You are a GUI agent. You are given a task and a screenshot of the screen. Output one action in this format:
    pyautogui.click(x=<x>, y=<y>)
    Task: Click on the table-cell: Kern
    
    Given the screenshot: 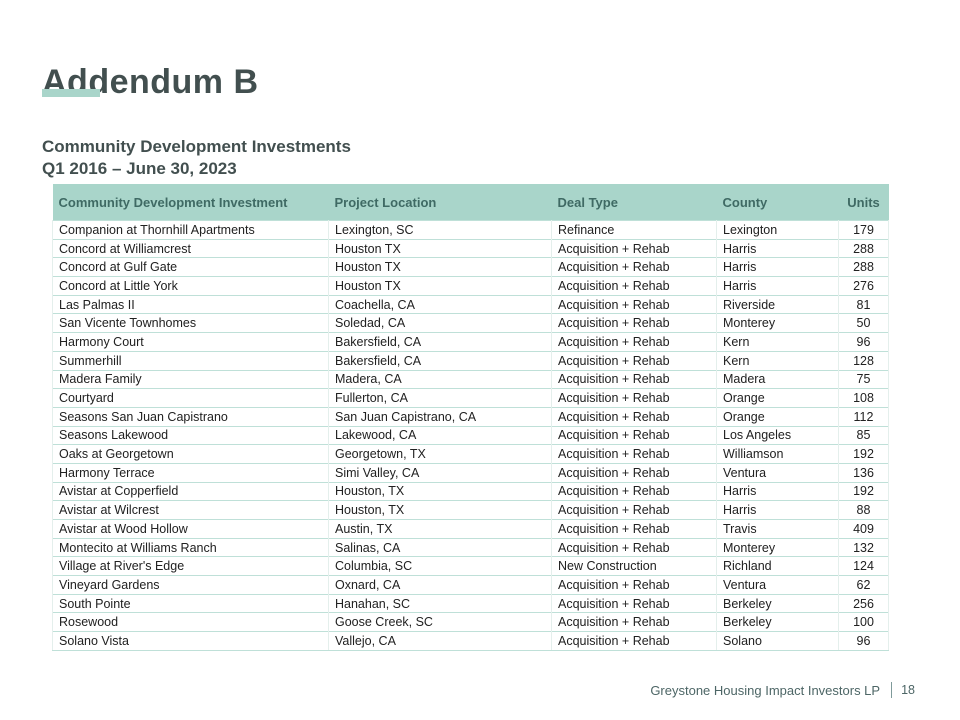 What is the action you would take?
    pyautogui.click(x=777, y=360)
    